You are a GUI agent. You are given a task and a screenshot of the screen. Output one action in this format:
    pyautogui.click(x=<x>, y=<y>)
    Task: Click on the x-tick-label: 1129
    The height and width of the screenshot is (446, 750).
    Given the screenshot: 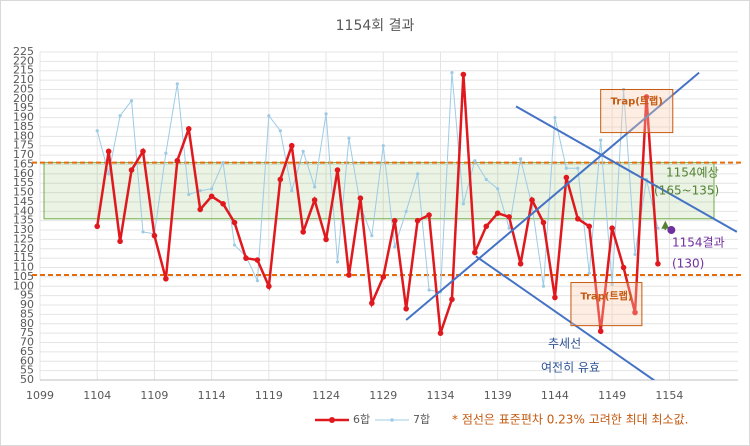 What is the action you would take?
    pyautogui.click(x=383, y=395)
    